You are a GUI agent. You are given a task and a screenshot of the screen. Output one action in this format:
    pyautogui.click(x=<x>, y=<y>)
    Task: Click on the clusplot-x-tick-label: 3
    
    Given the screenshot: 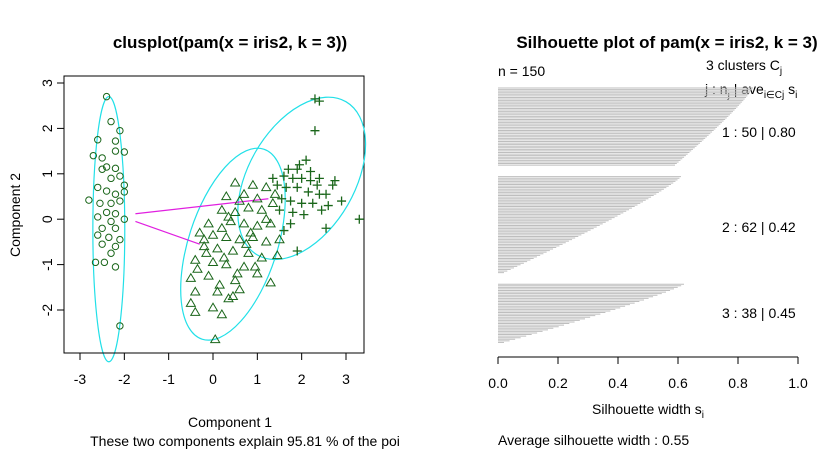 What is the action you would take?
    pyautogui.click(x=346, y=379)
    